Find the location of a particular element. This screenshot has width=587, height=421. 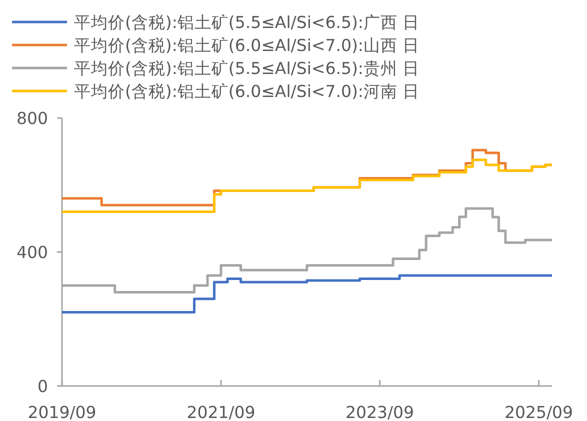

legend-item: 平均价(含税):铝土矿(6.0≤Al/Si<7.0):河南 日 is located at coordinates (216, 91).